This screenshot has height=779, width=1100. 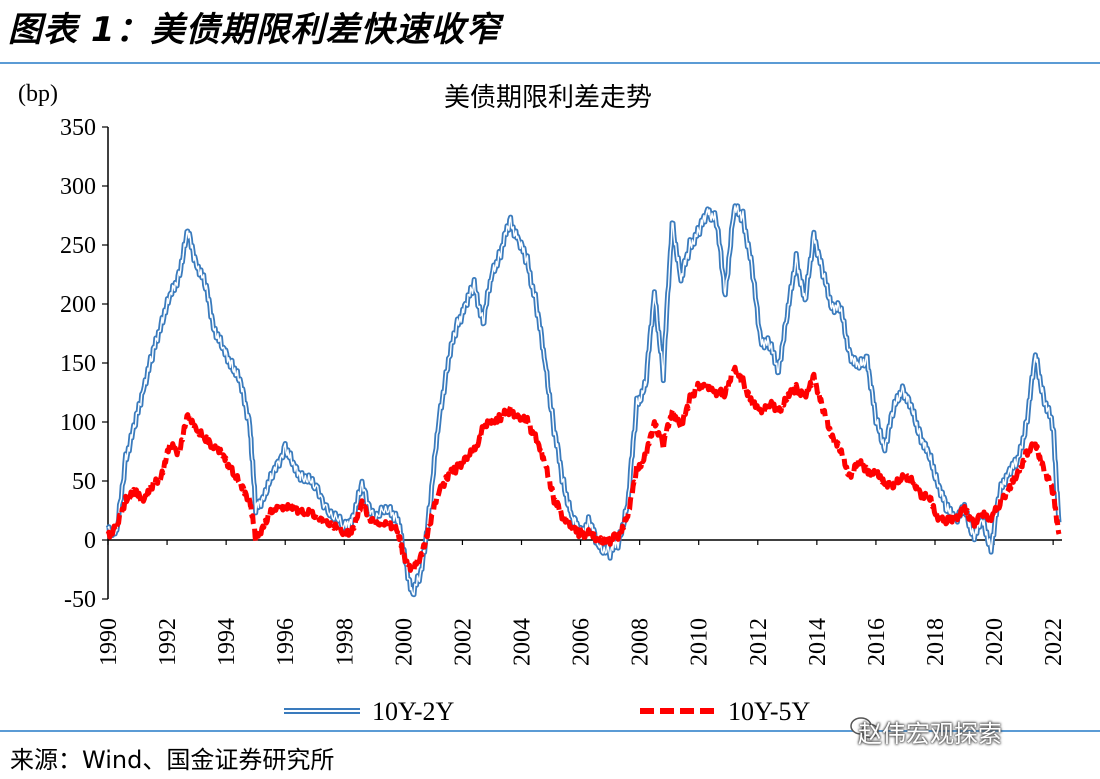 I want to click on watermark: 赵伟宏观探索, so click(x=930, y=734).